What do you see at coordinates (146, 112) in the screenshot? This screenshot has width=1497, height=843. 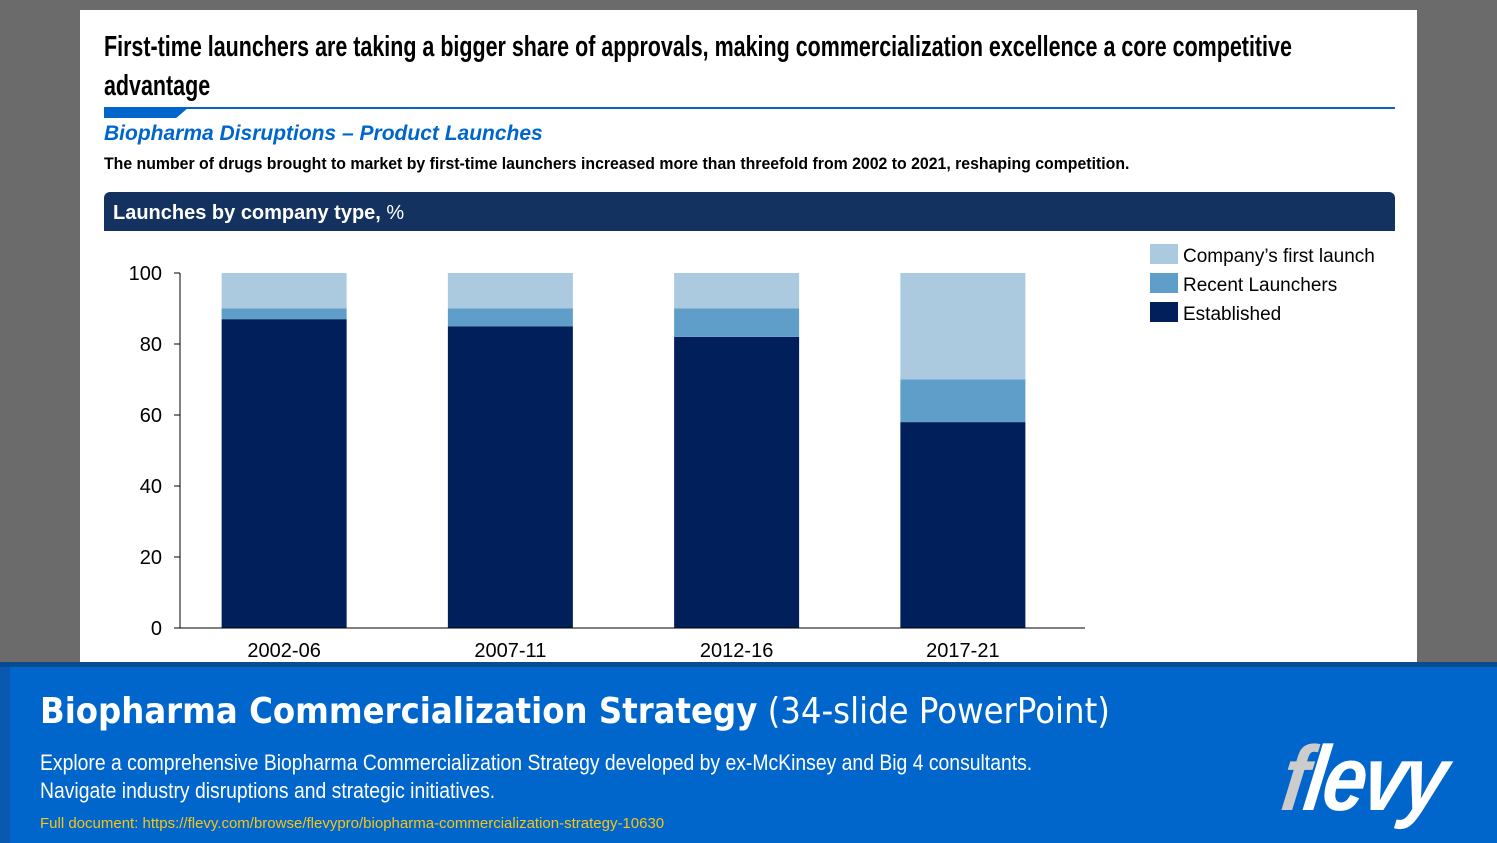 I see `title-divider-tab` at bounding box center [146, 112].